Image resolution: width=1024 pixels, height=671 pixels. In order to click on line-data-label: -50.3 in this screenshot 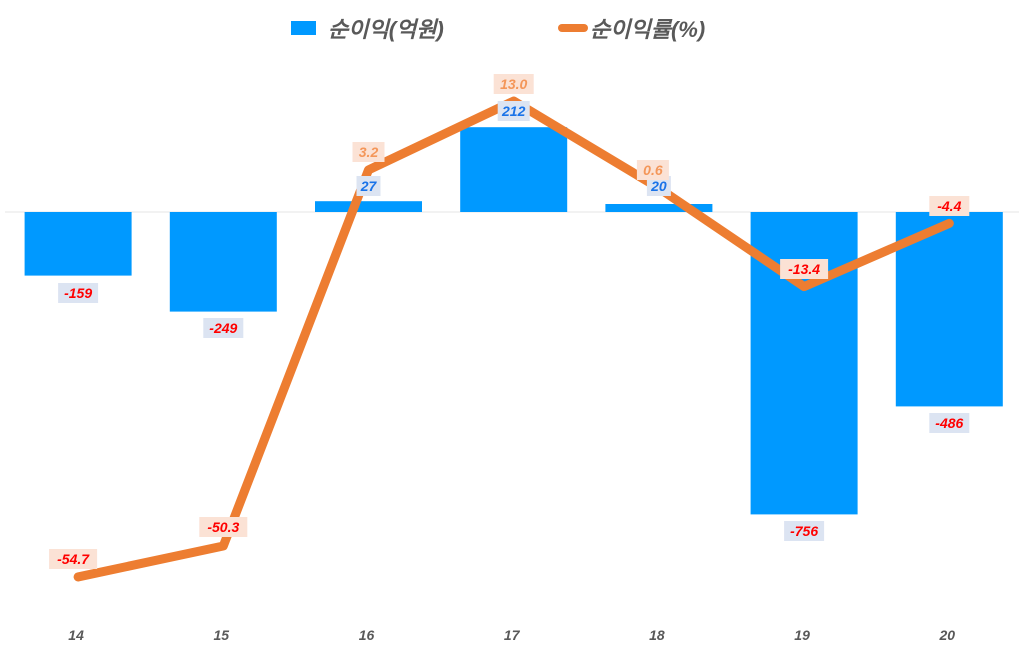, I will do `click(223, 527)`.